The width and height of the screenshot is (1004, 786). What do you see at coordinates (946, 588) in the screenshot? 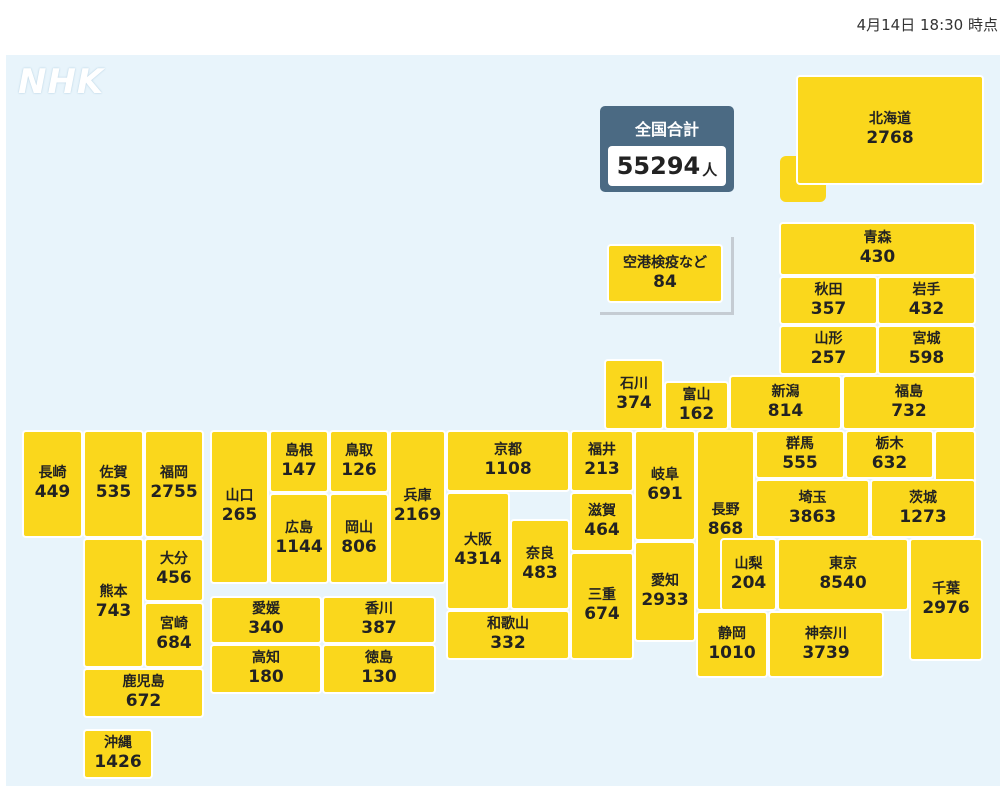
I see `pref-name: 千葉` at bounding box center [946, 588].